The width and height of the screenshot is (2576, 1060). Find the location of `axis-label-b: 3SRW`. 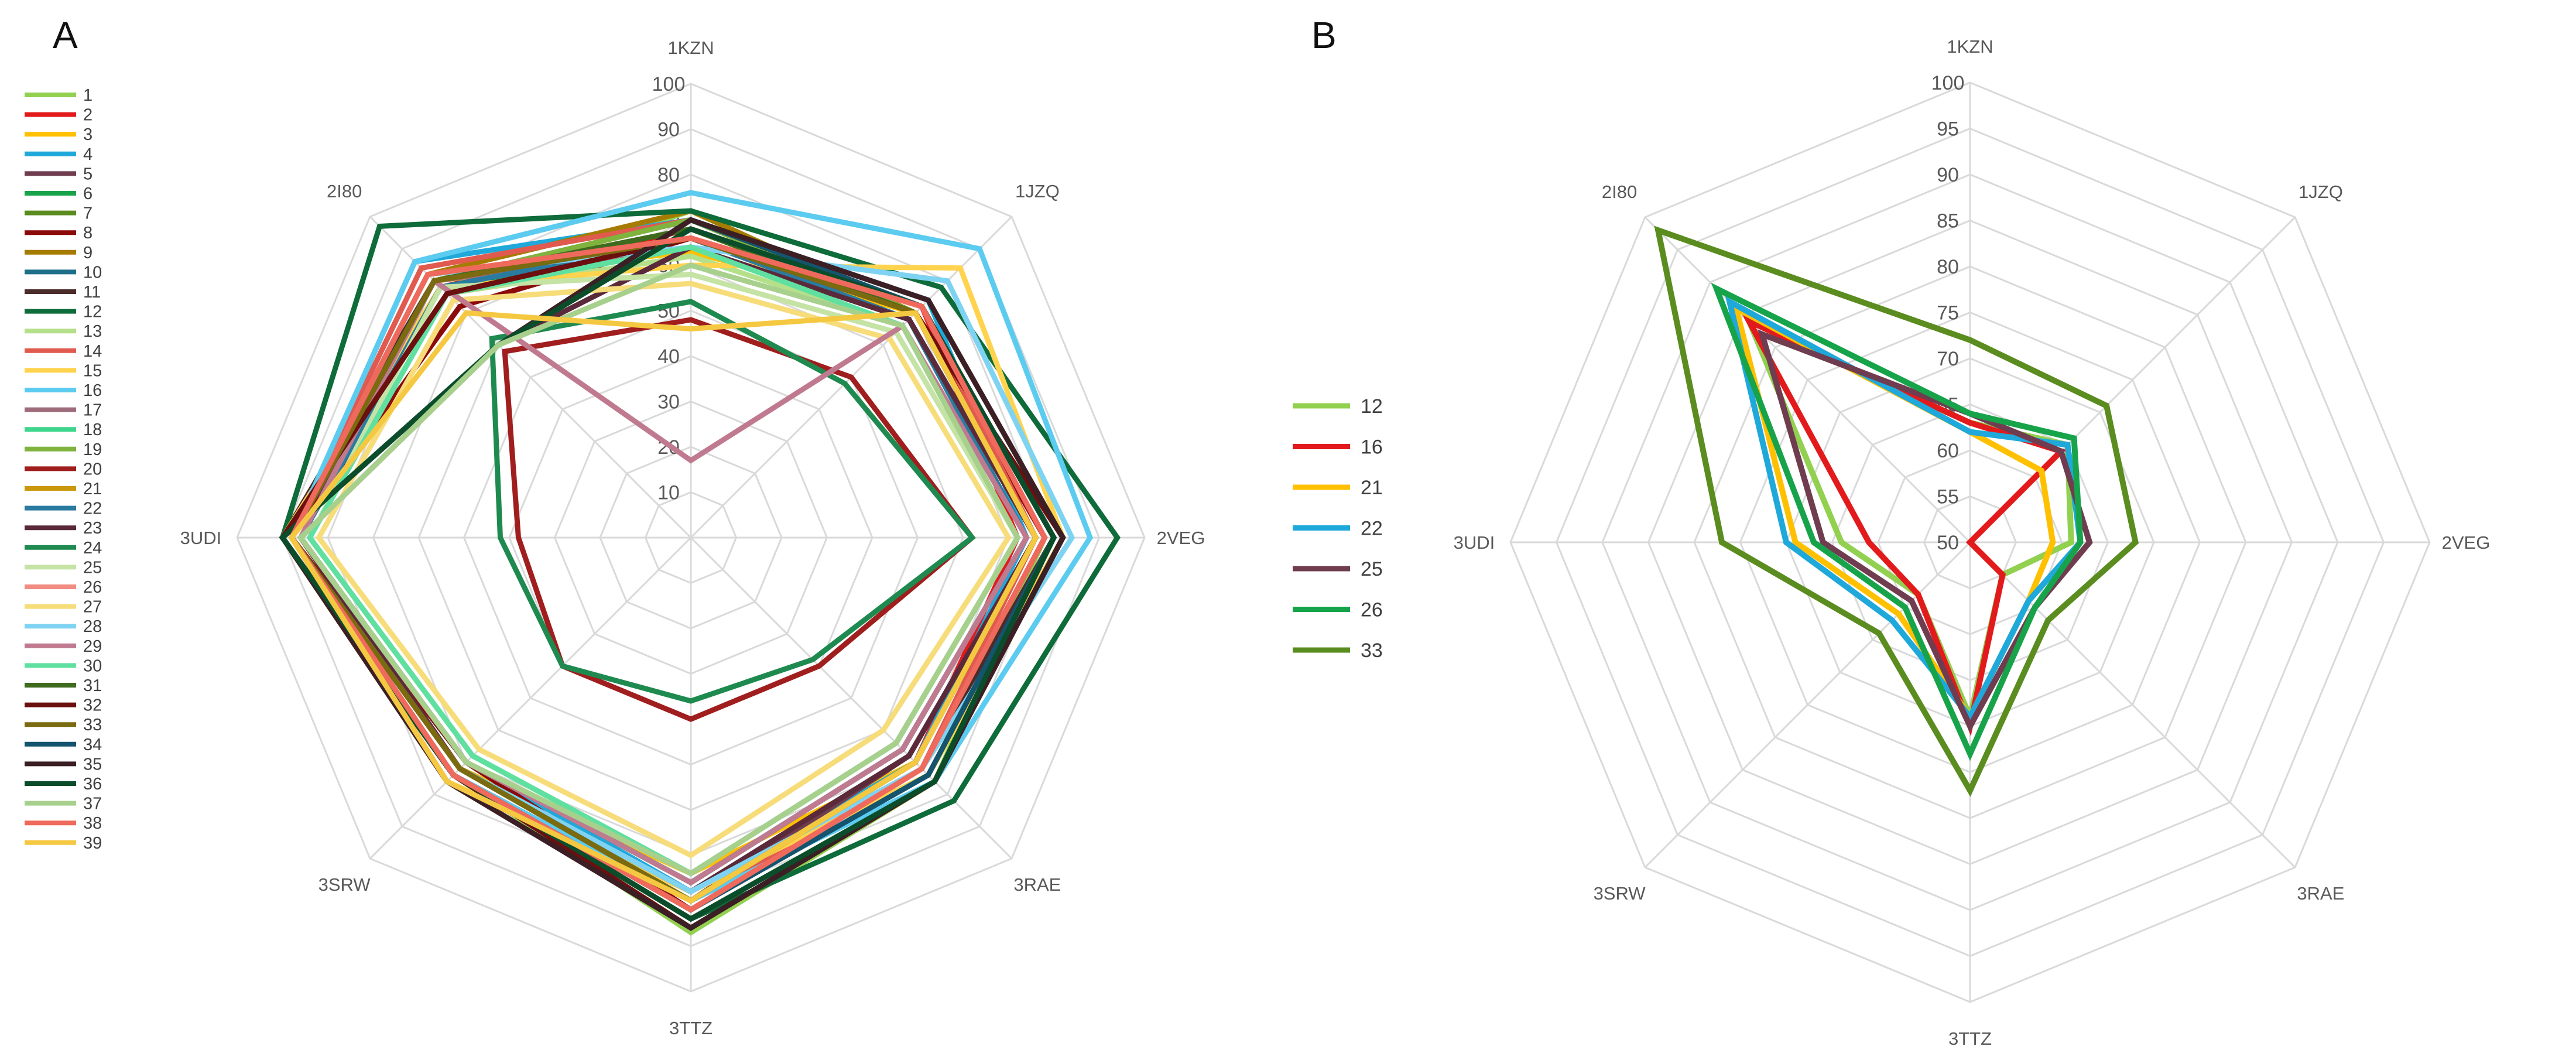

axis-label-b: 3SRW is located at coordinates (1620, 893).